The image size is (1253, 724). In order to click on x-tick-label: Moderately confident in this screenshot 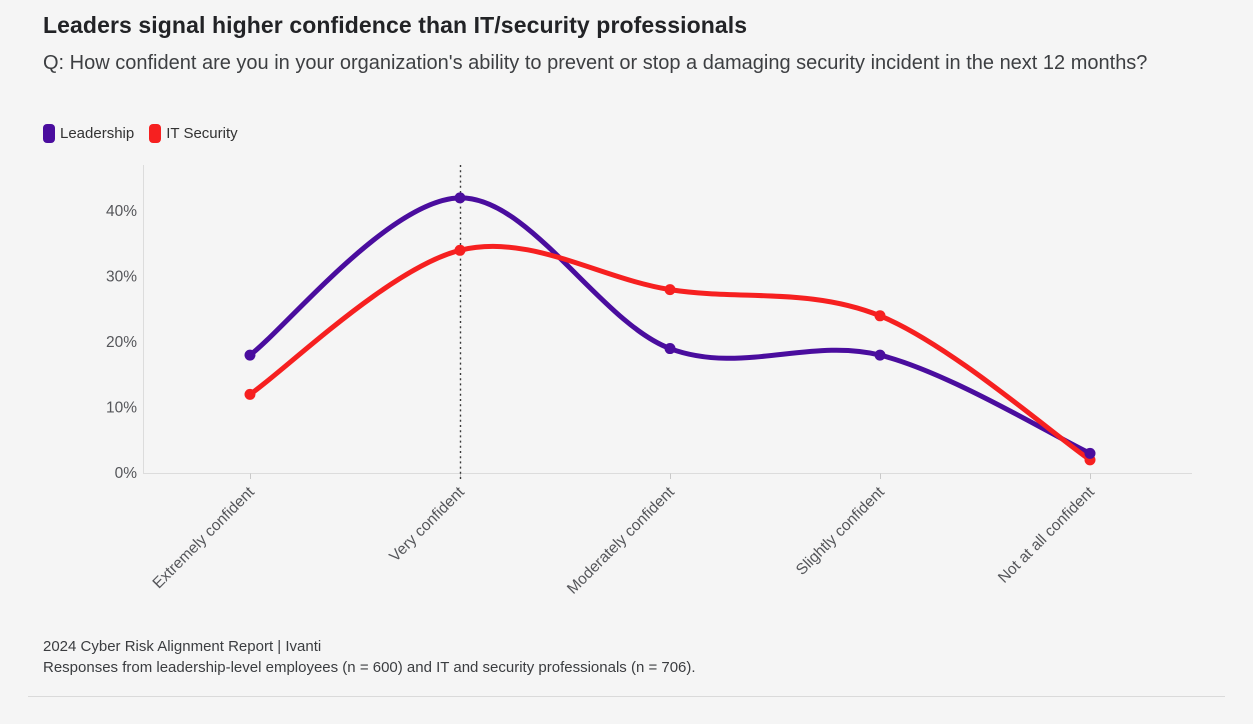, I will do `click(621, 540)`.